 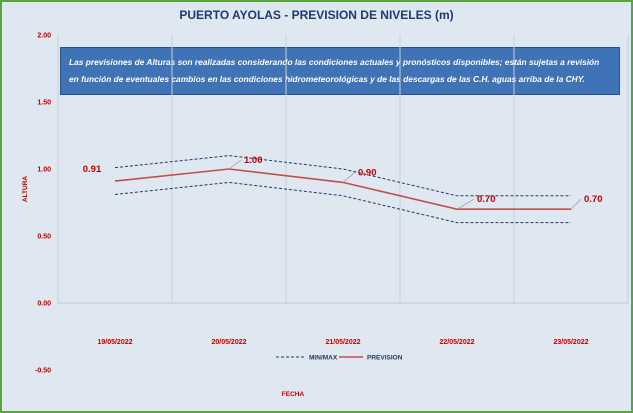 I want to click on series-min-line, so click(x=342, y=202).